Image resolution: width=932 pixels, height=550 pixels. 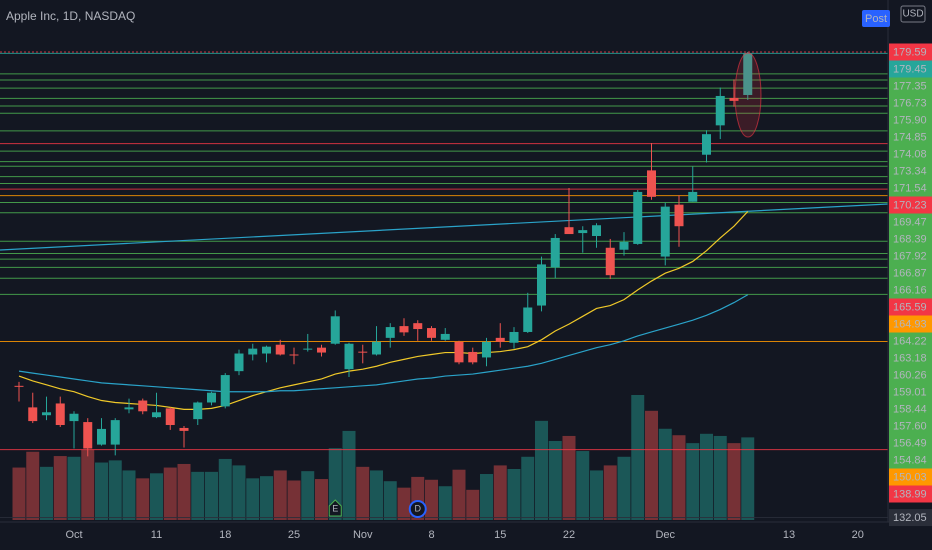 I want to click on price-label: 159.01, so click(x=910, y=392).